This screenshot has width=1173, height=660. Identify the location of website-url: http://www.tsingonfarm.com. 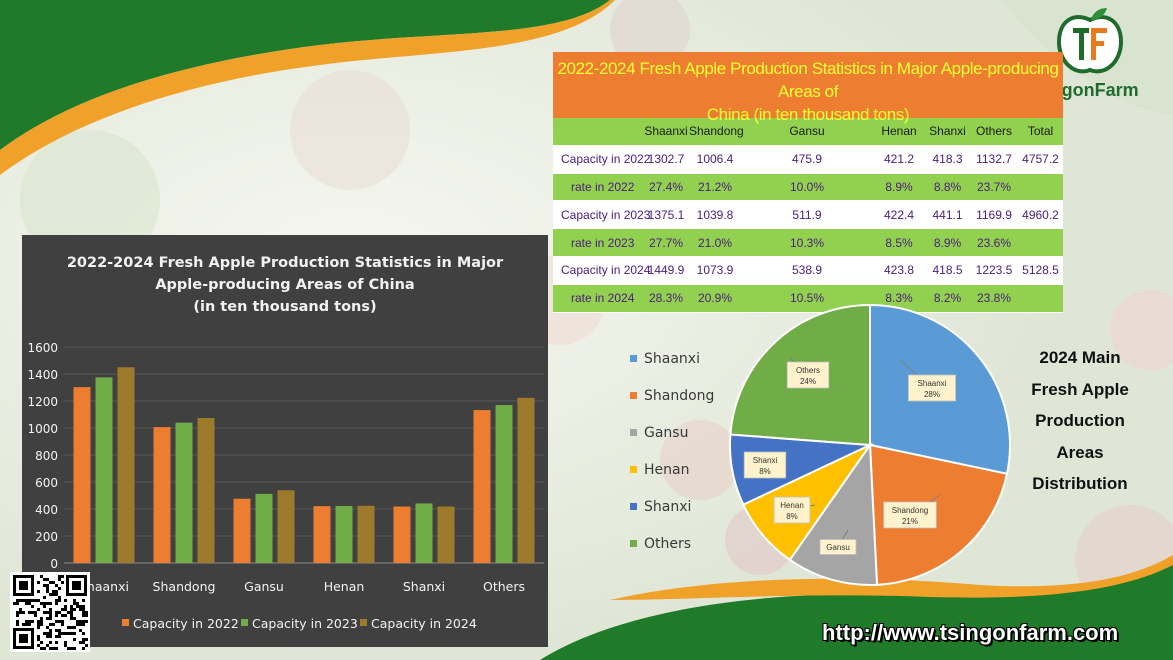
(970, 632).